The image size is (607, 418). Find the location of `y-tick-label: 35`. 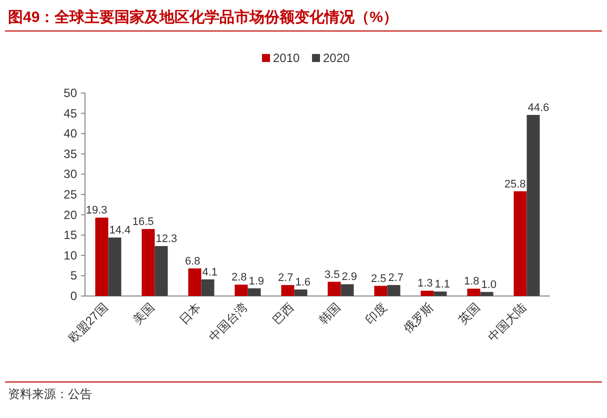

y-tick-label: 35 is located at coordinates (71, 153).